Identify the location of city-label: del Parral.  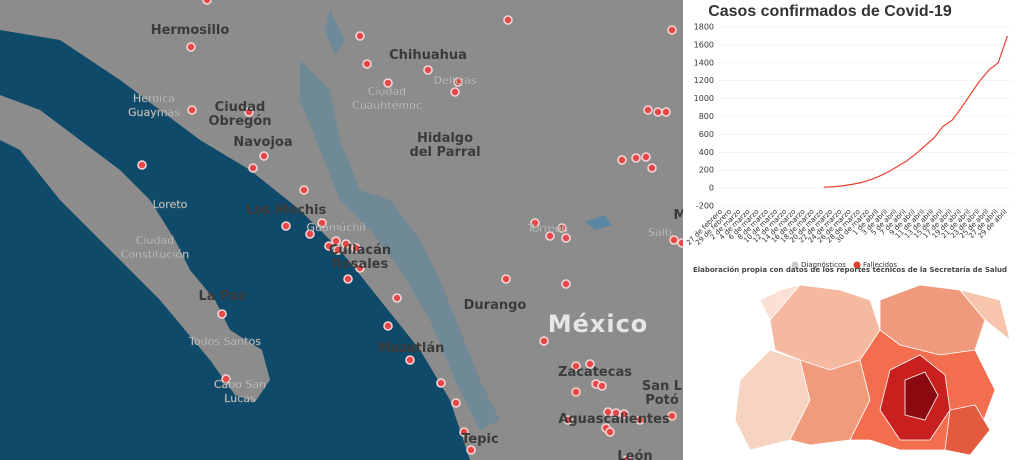
(444, 152).